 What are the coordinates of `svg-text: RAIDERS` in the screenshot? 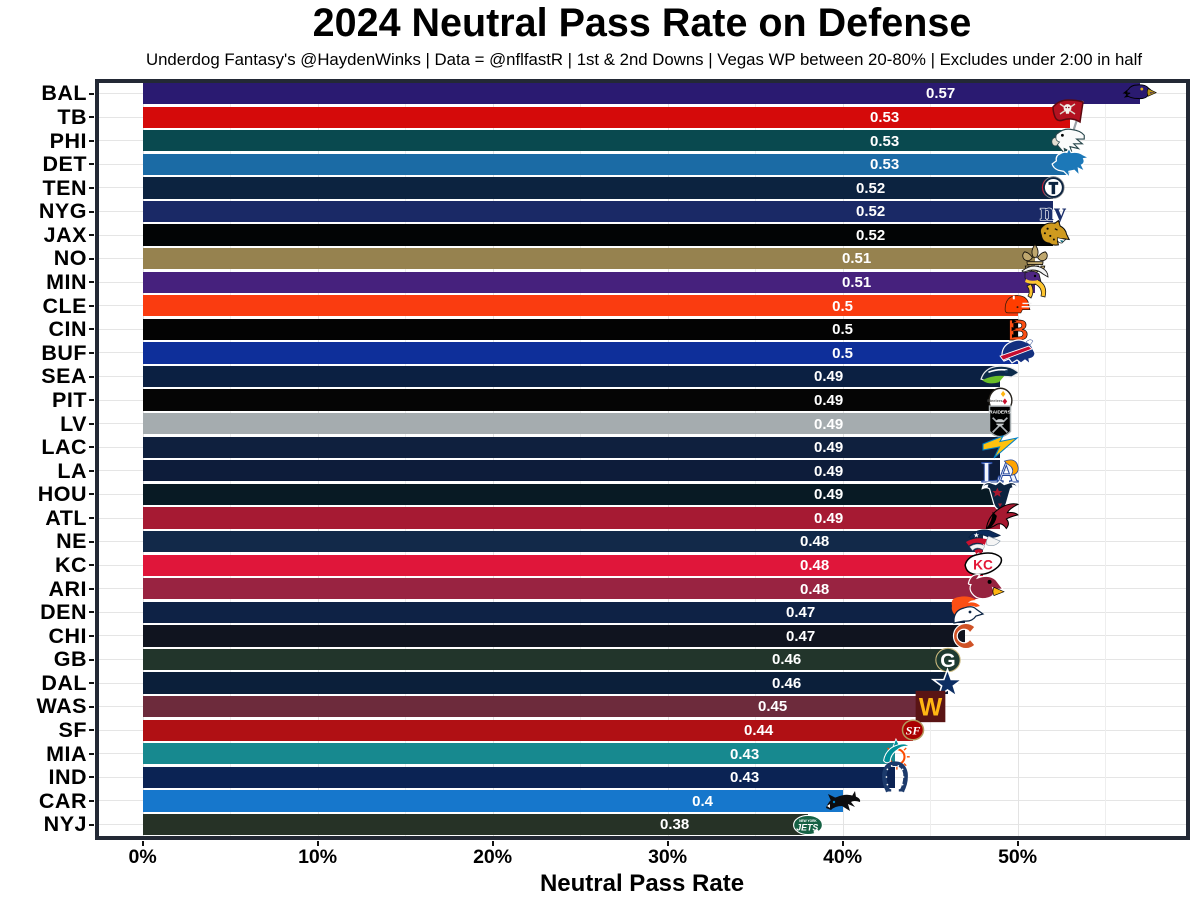 It's located at (1000, 412).